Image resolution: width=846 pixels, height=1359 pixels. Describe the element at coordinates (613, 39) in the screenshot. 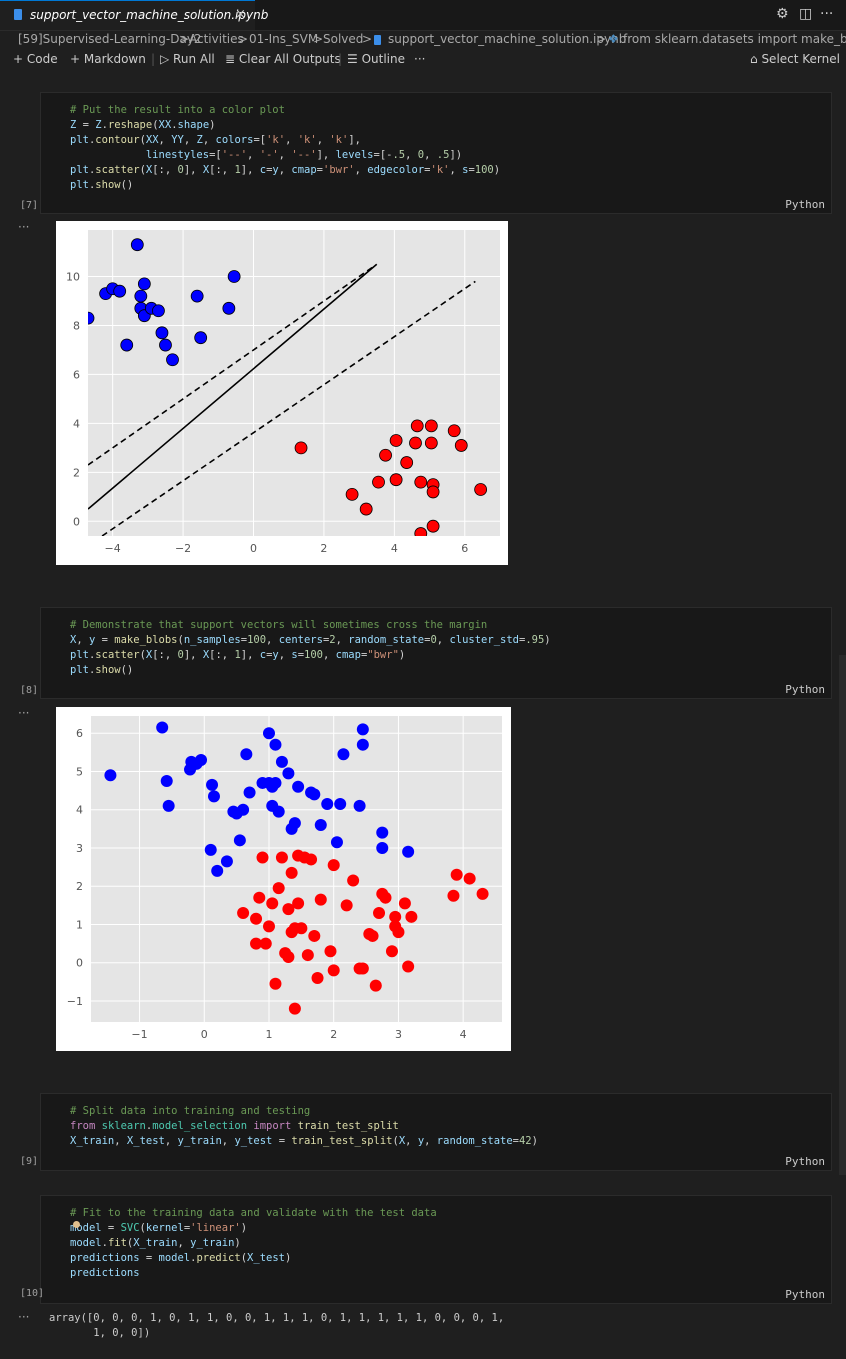

I see `python-icon: ❖` at that location.